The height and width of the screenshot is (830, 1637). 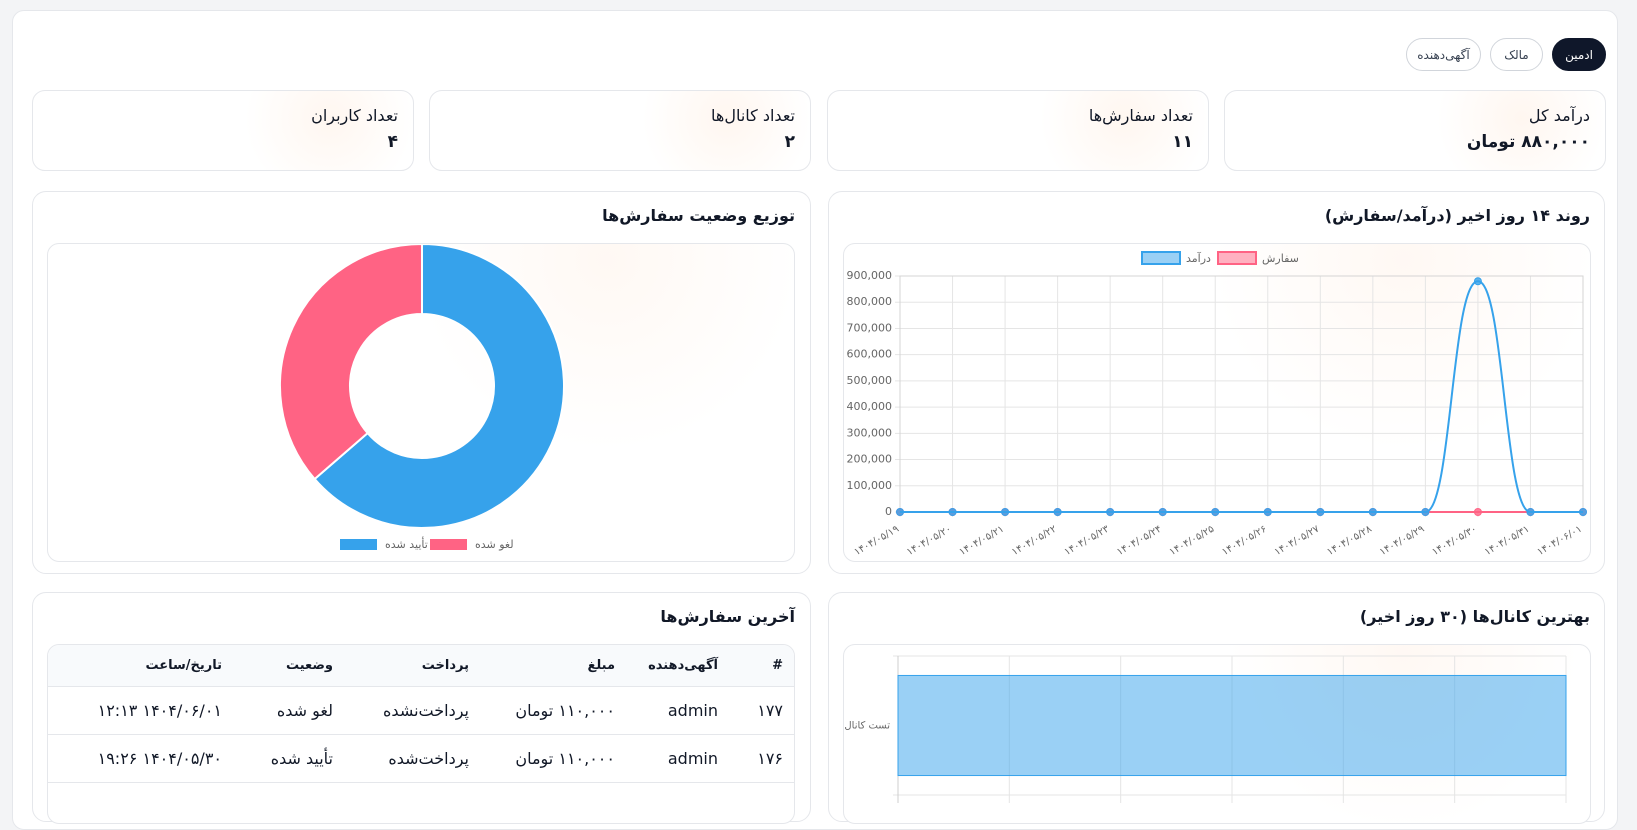 I want to click on chart-box: تست کانال, so click(x=1217, y=734).